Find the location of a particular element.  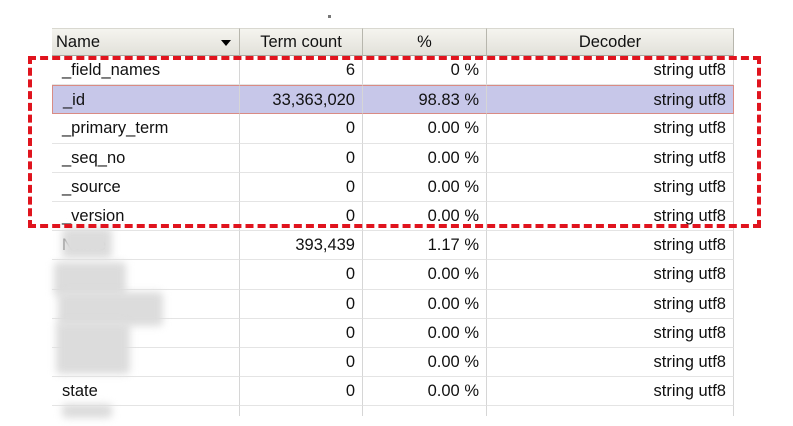

cell-name: state is located at coordinates (146, 392).